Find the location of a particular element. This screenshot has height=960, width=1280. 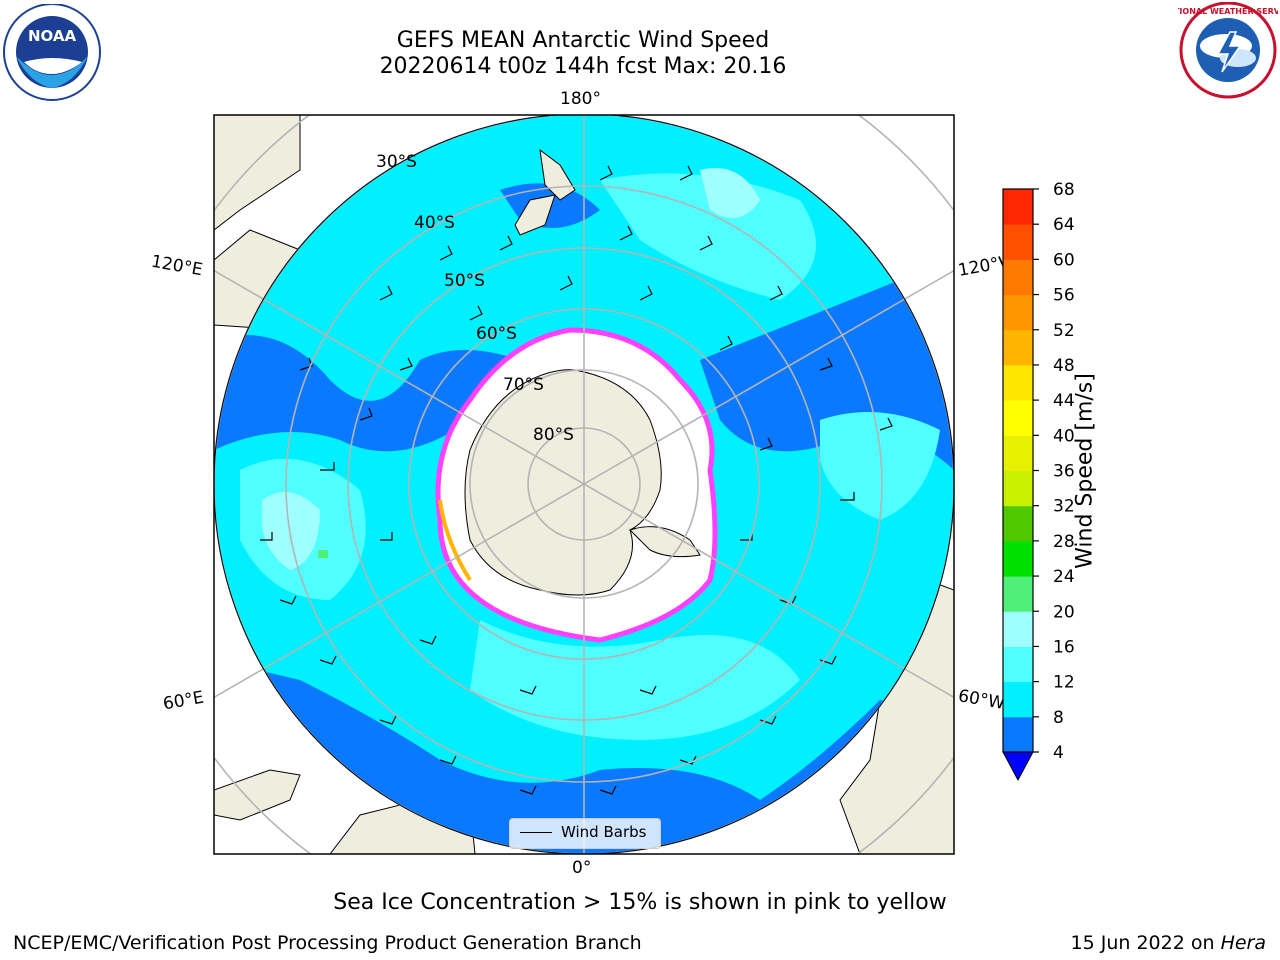

colorbar-tick-label: 52 is located at coordinates (1064, 331).